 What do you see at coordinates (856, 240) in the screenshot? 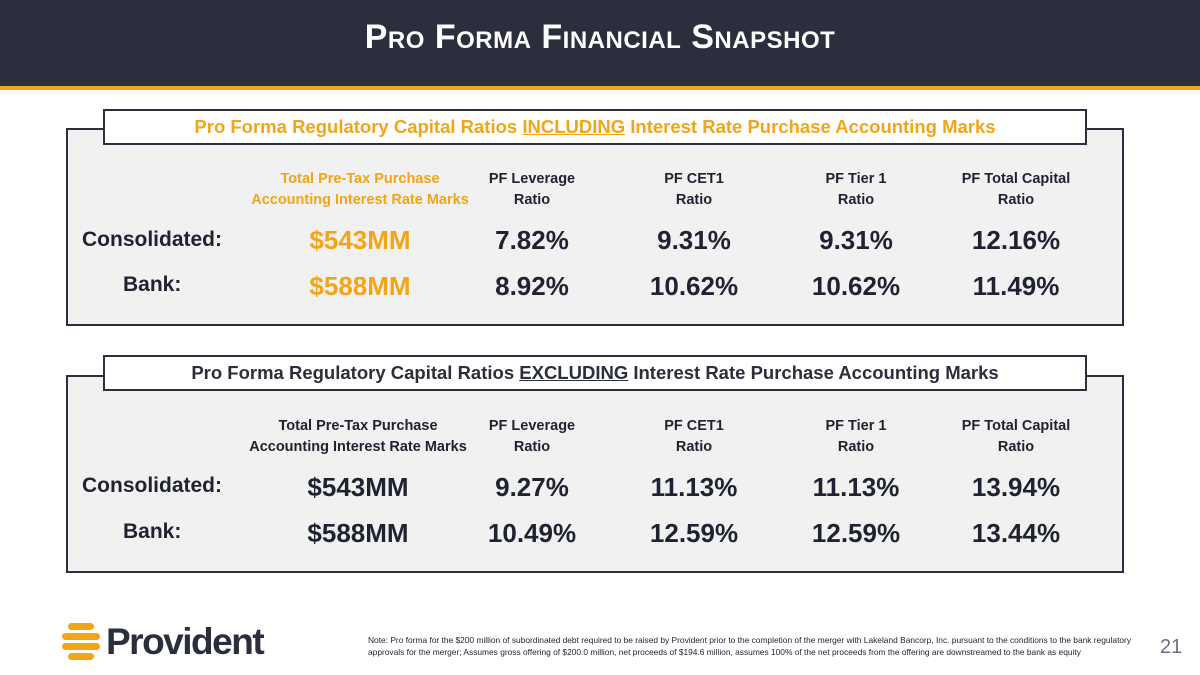
I see `value-pf-tier1: 9.31%` at bounding box center [856, 240].